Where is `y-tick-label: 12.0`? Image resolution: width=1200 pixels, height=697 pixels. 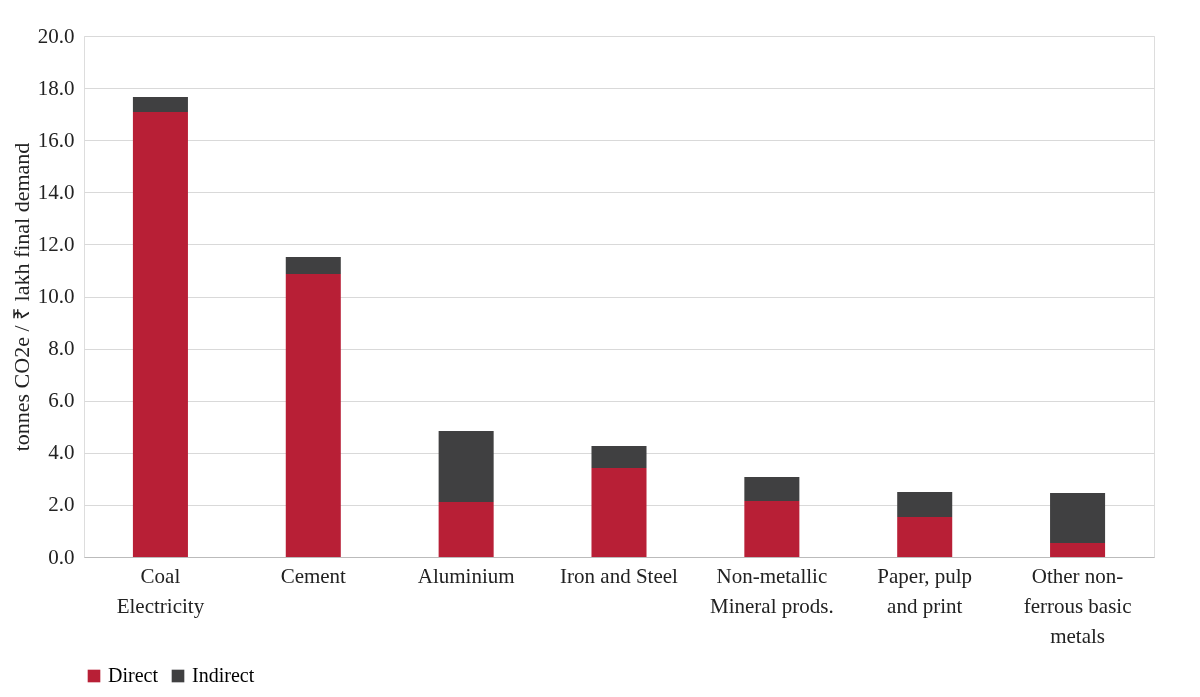 y-tick-label: 12.0 is located at coordinates (56, 243).